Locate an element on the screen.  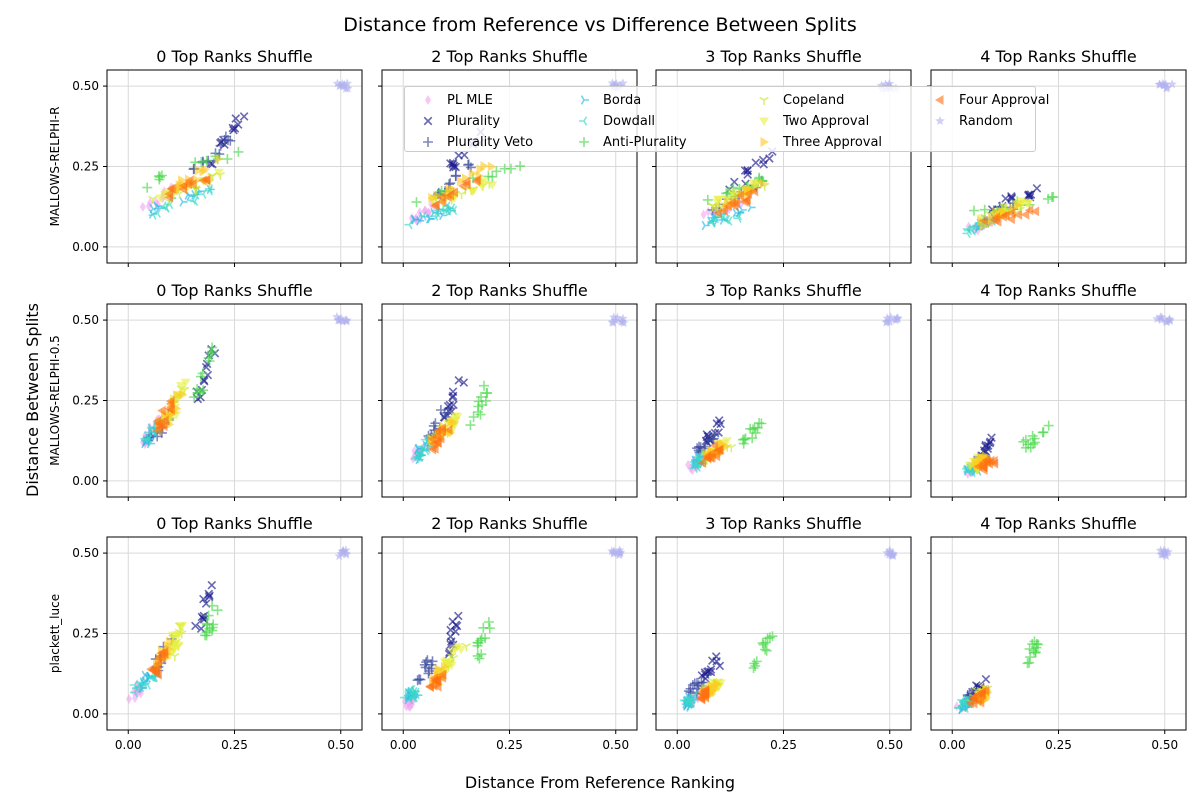
scatter-points is located at coordinates (1063, 630).